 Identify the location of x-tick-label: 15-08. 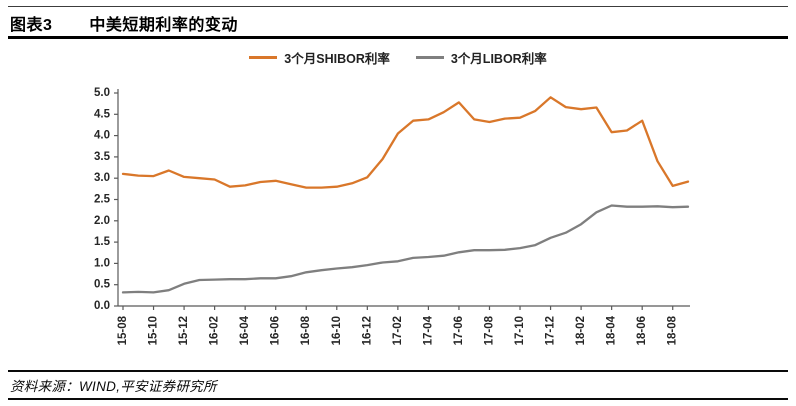
(123, 330).